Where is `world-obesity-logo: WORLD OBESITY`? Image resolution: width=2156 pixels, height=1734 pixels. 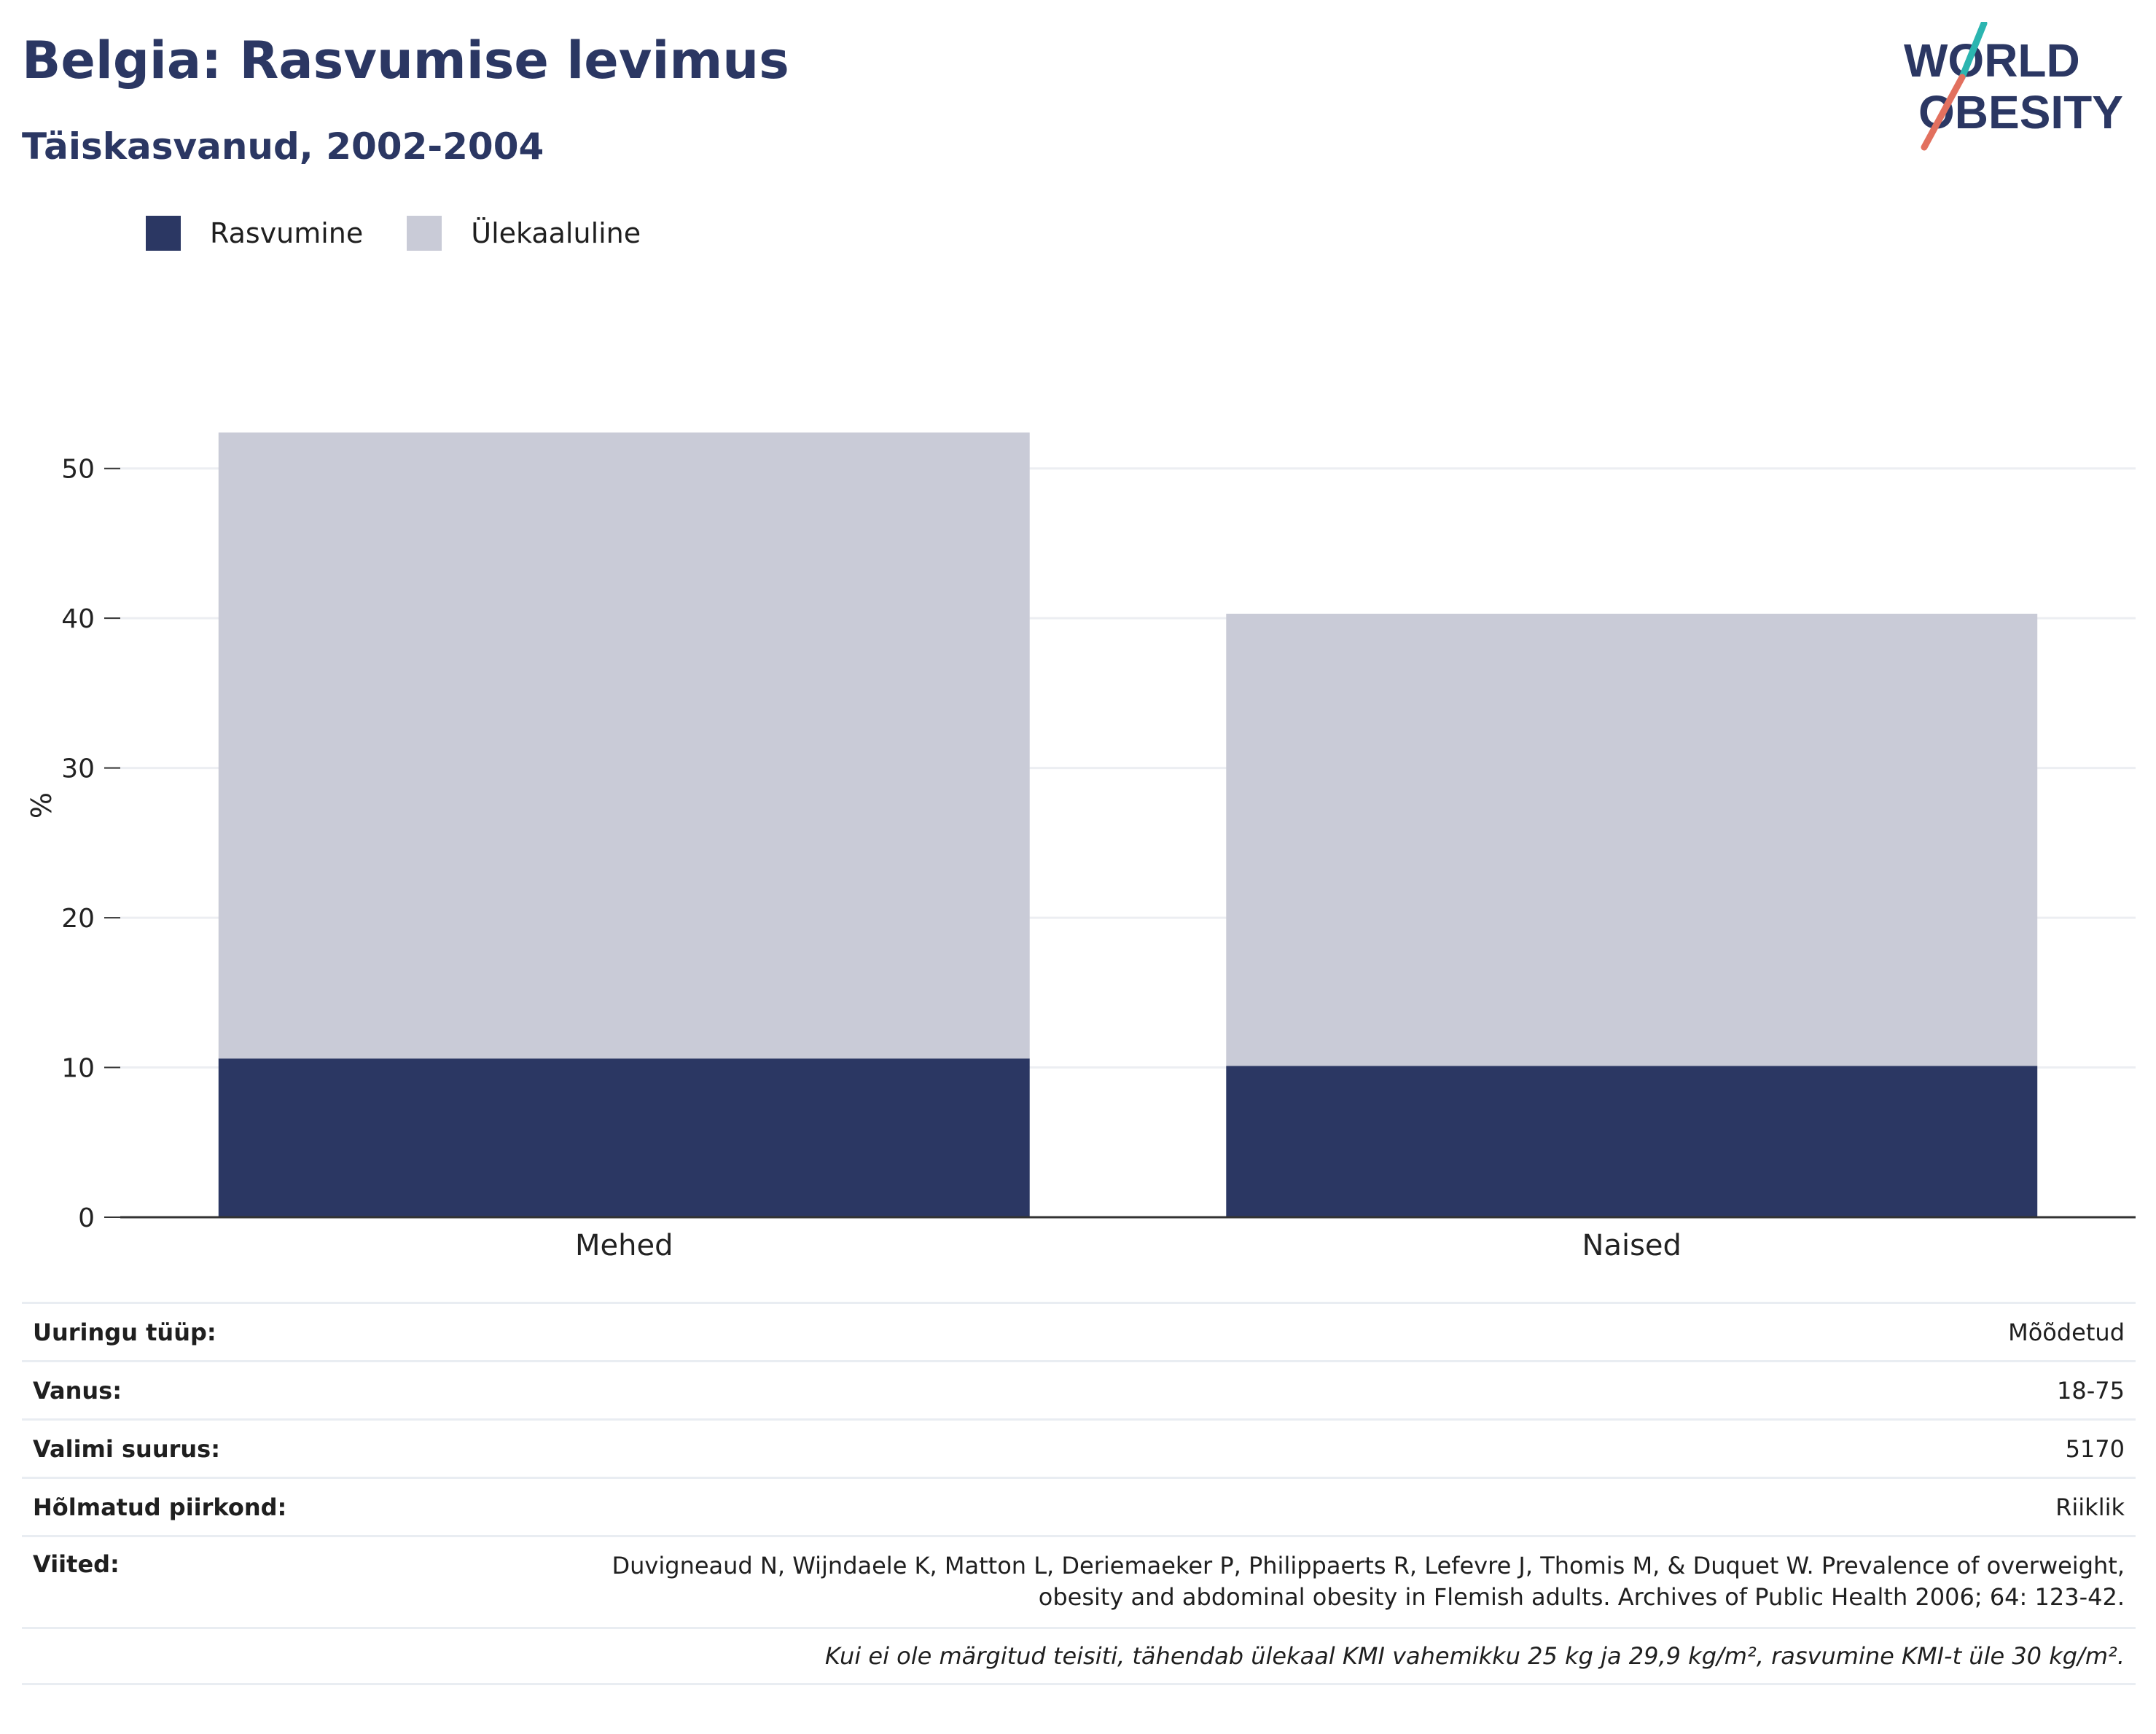 world-obesity-logo: WORLD OBESITY is located at coordinates (2014, 86).